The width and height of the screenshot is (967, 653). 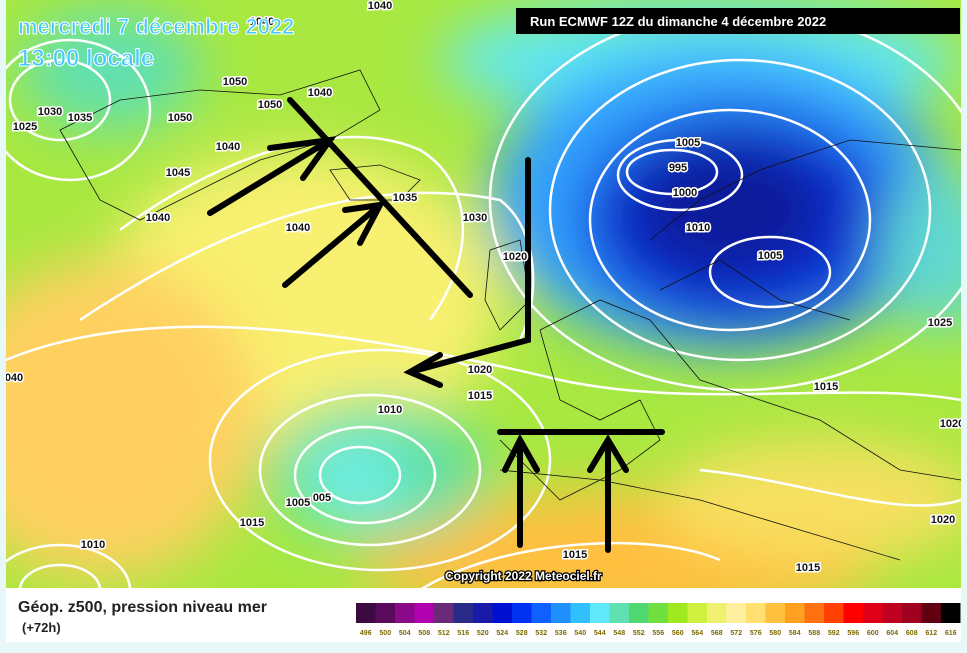 I want to click on isobar-label: 1045, so click(x=178, y=173).